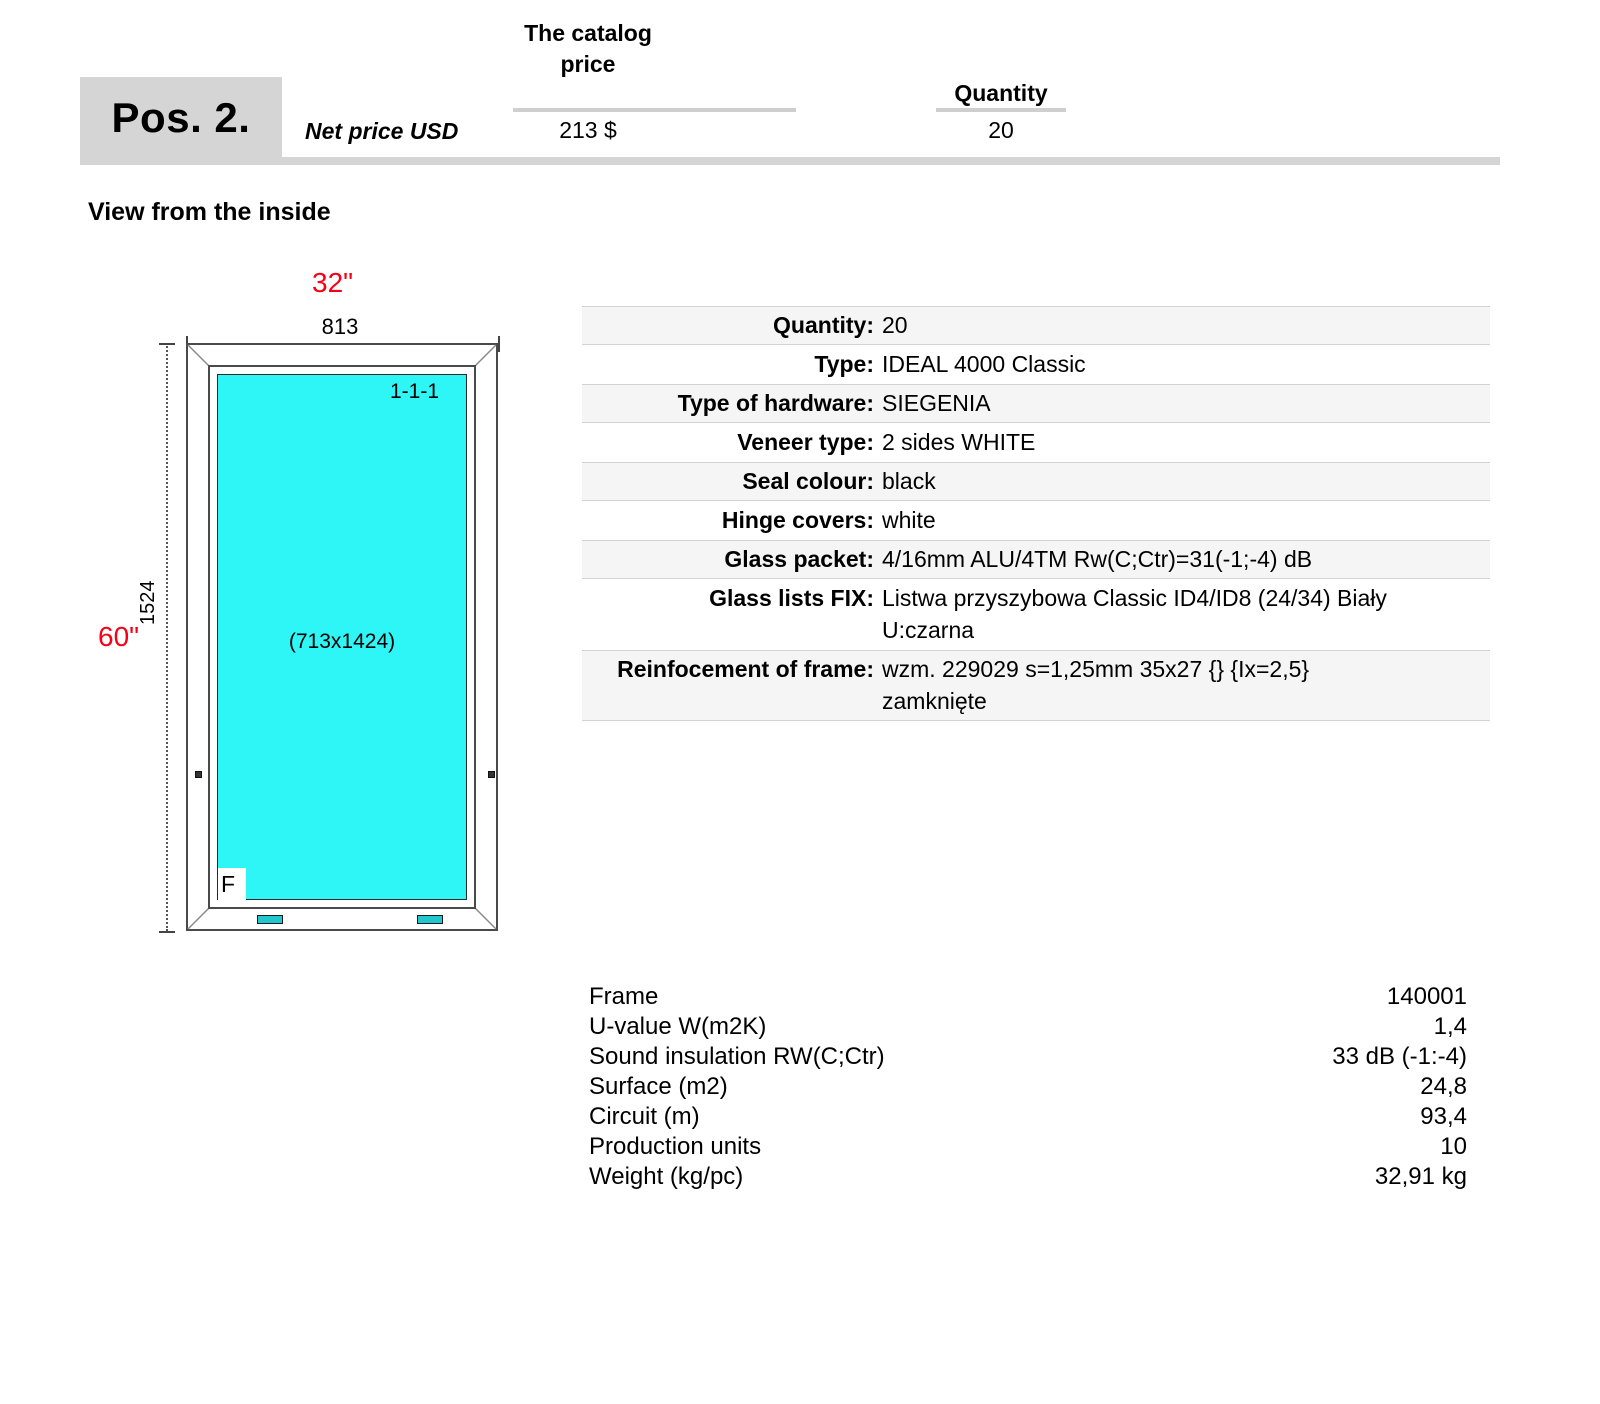 The height and width of the screenshot is (1404, 1600). Describe the element at coordinates (1443, 1116) in the screenshot. I see `summary-value: 93,4` at that location.